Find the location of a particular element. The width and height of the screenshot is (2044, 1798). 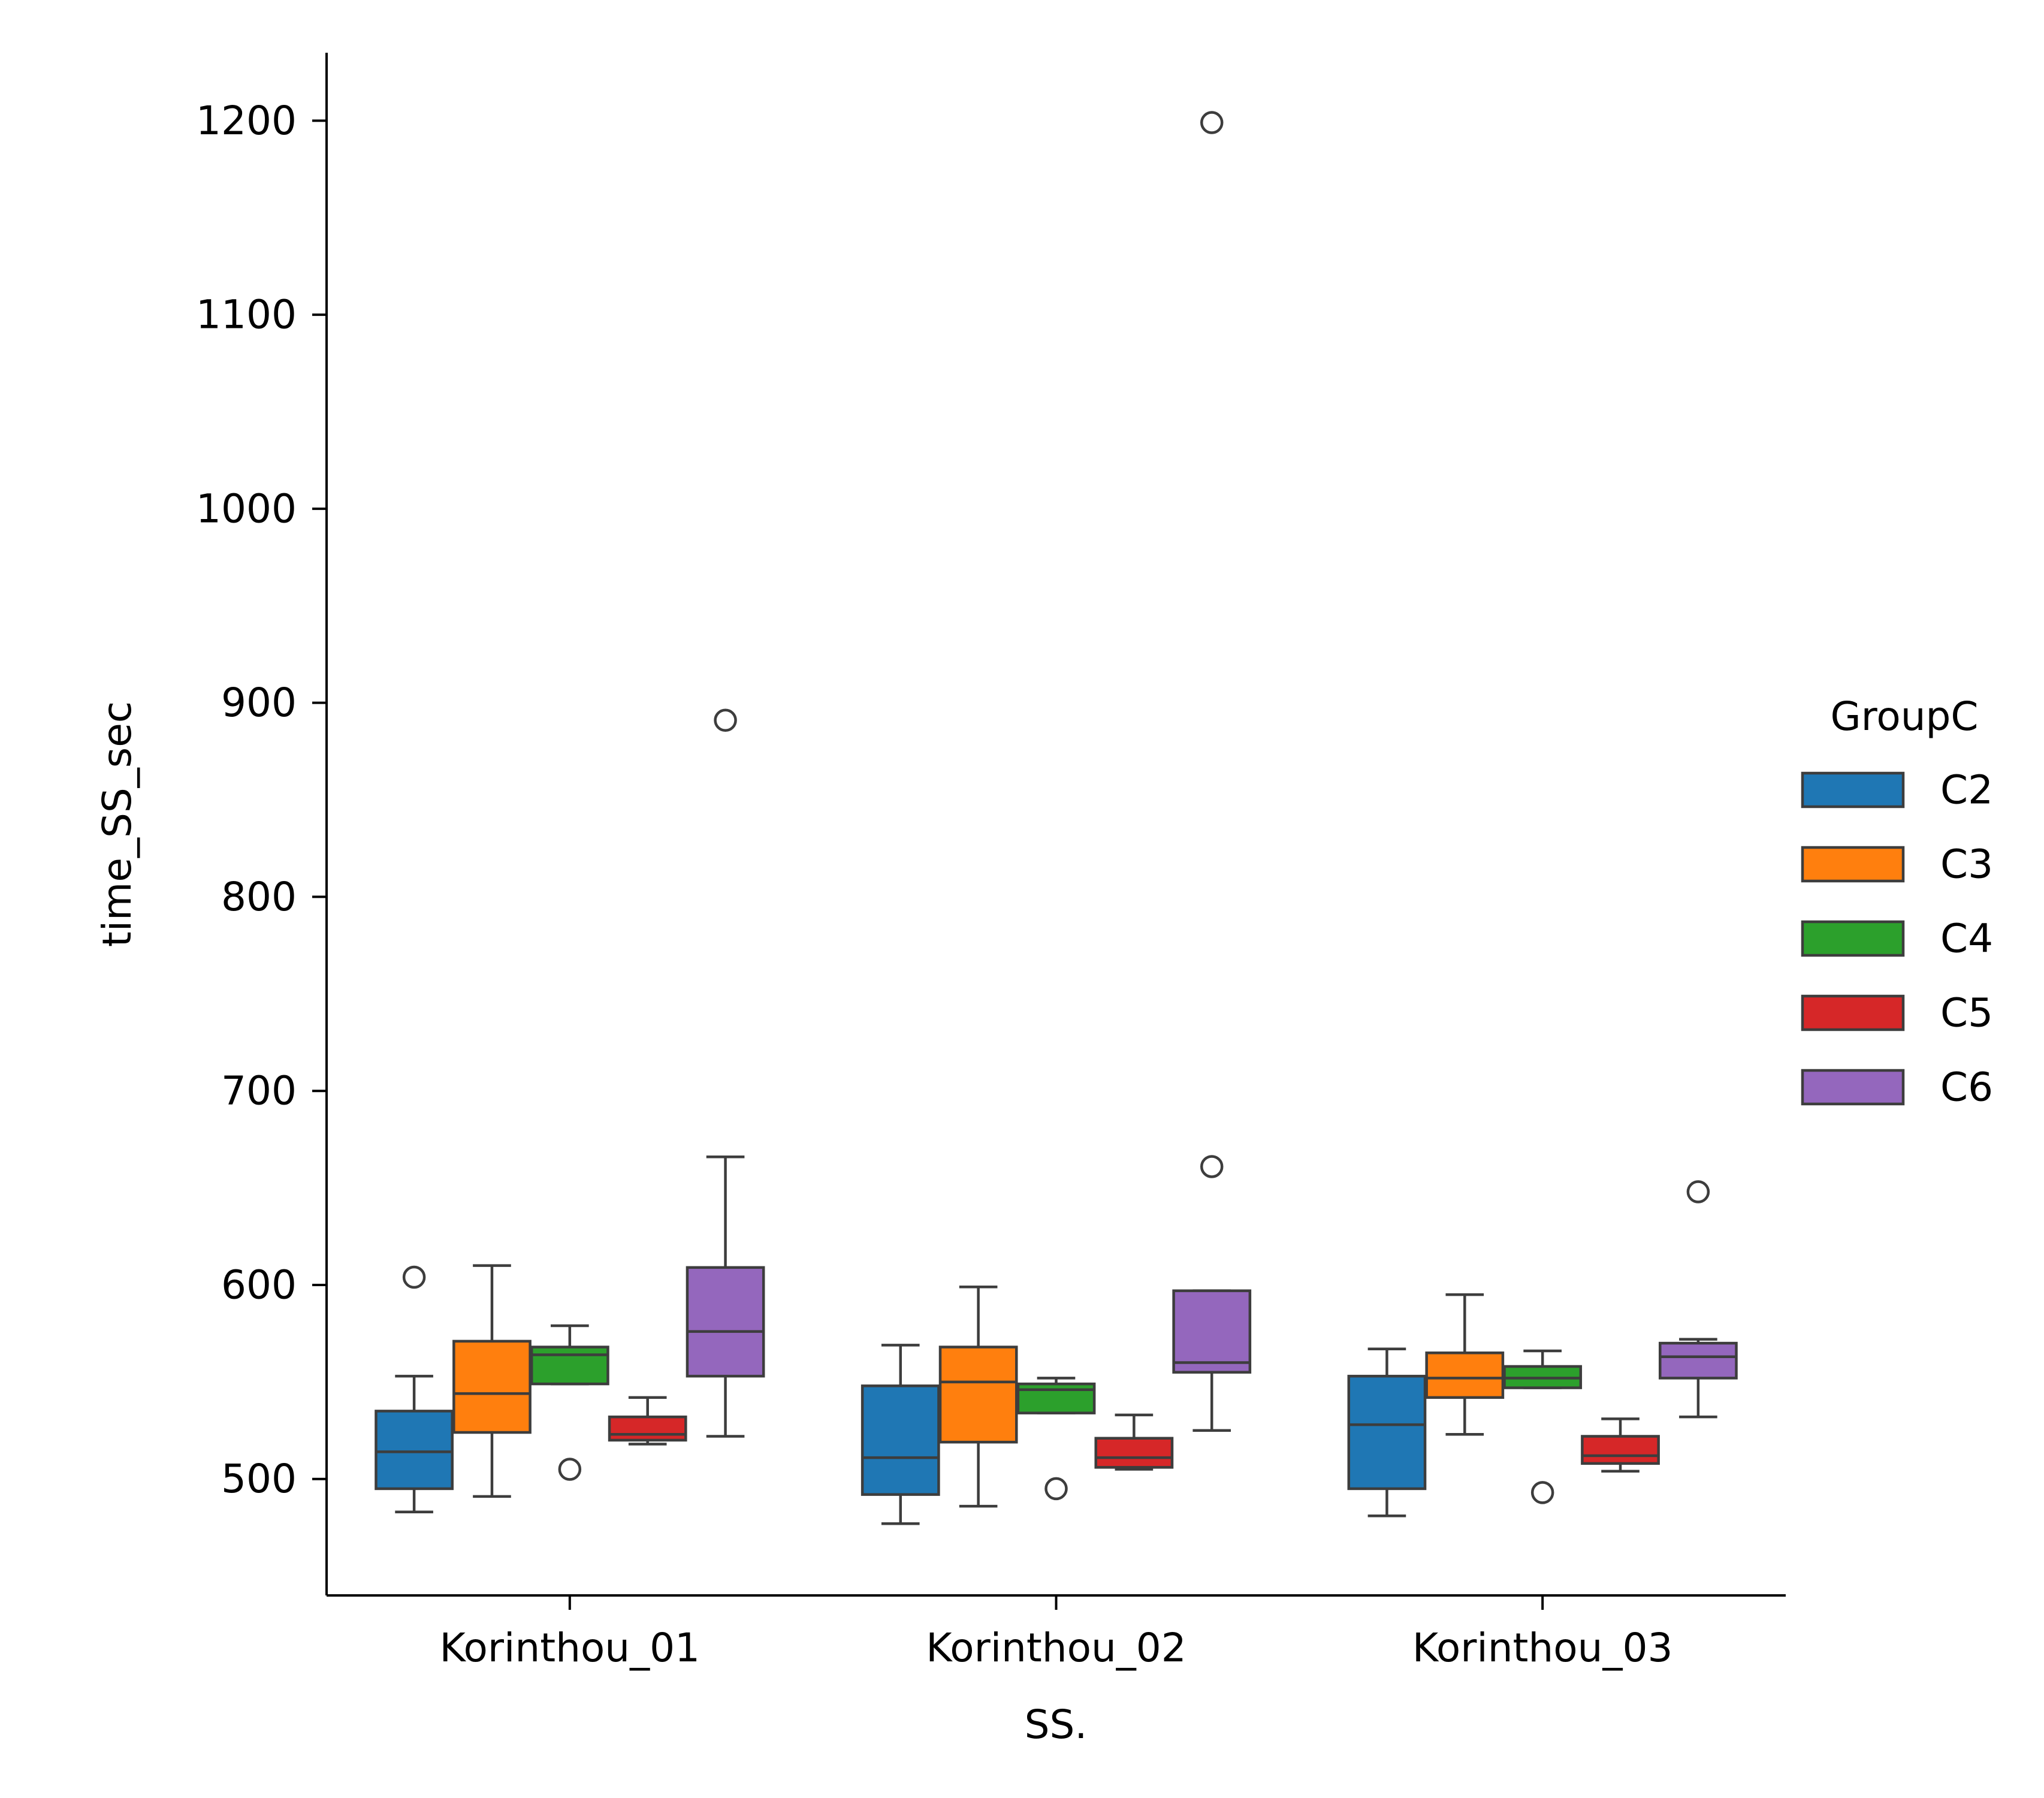

legend-label: C4 is located at coordinates (1967, 939).